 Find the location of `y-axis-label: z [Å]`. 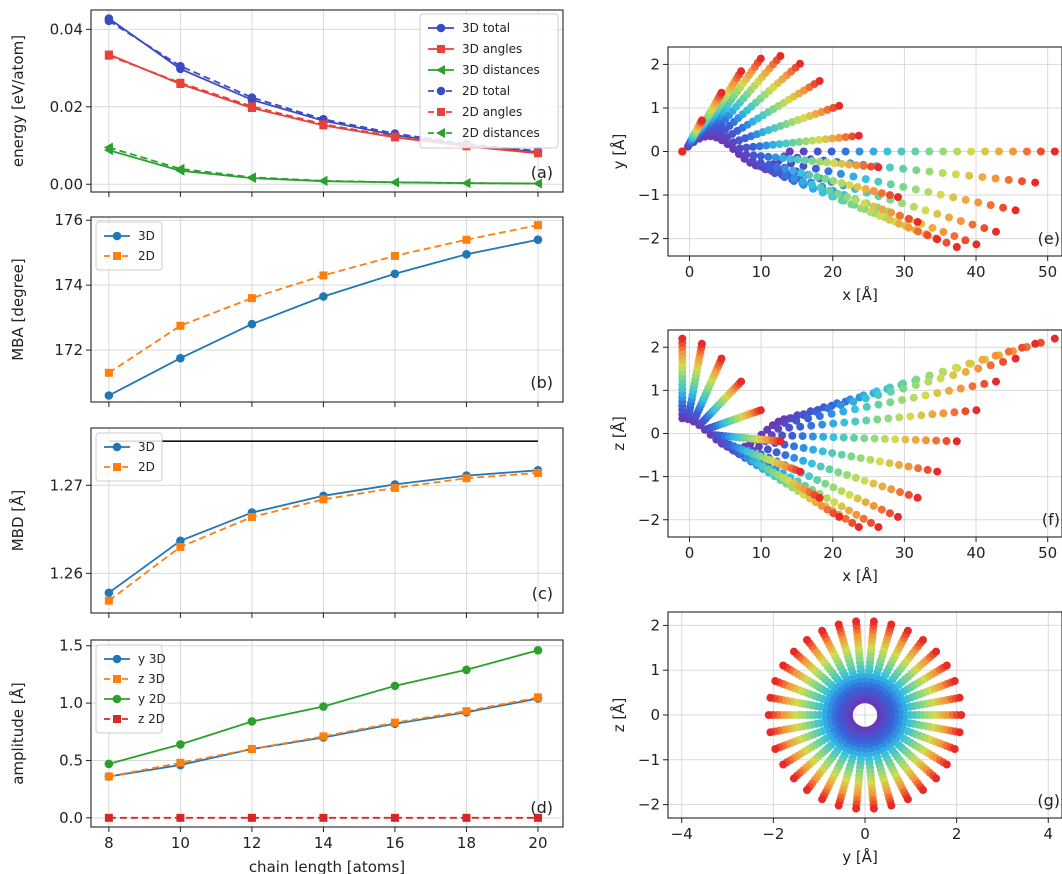

y-axis-label: z [Å] is located at coordinates (618, 433).